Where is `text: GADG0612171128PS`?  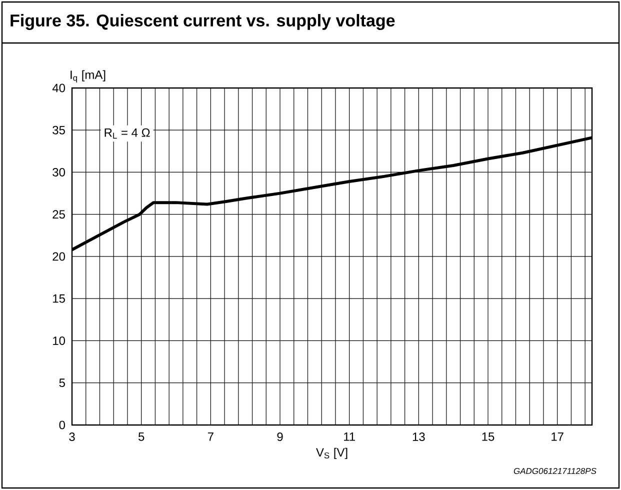 text: GADG0612171128PS is located at coordinates (555, 471).